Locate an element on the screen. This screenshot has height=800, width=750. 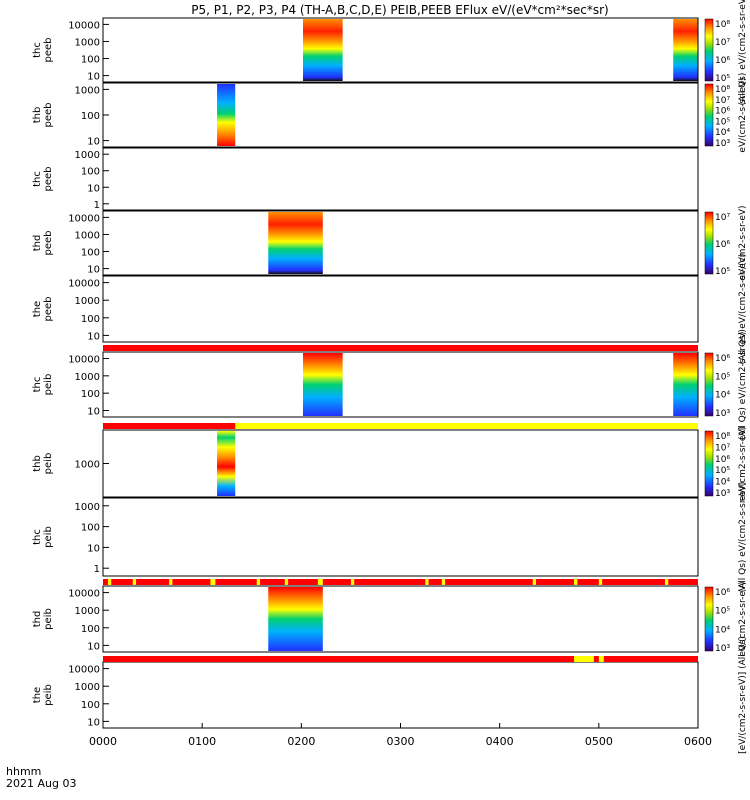
y-axis-label: thdpeeb is located at coordinates (43, 243).